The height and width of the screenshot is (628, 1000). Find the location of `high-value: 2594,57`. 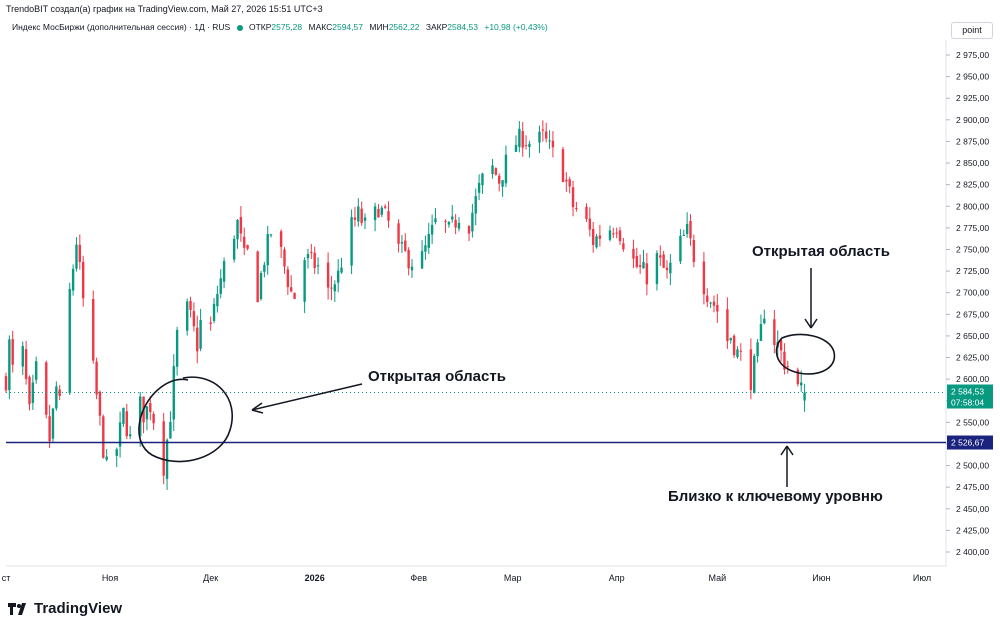

high-value: 2594,57 is located at coordinates (347, 27).